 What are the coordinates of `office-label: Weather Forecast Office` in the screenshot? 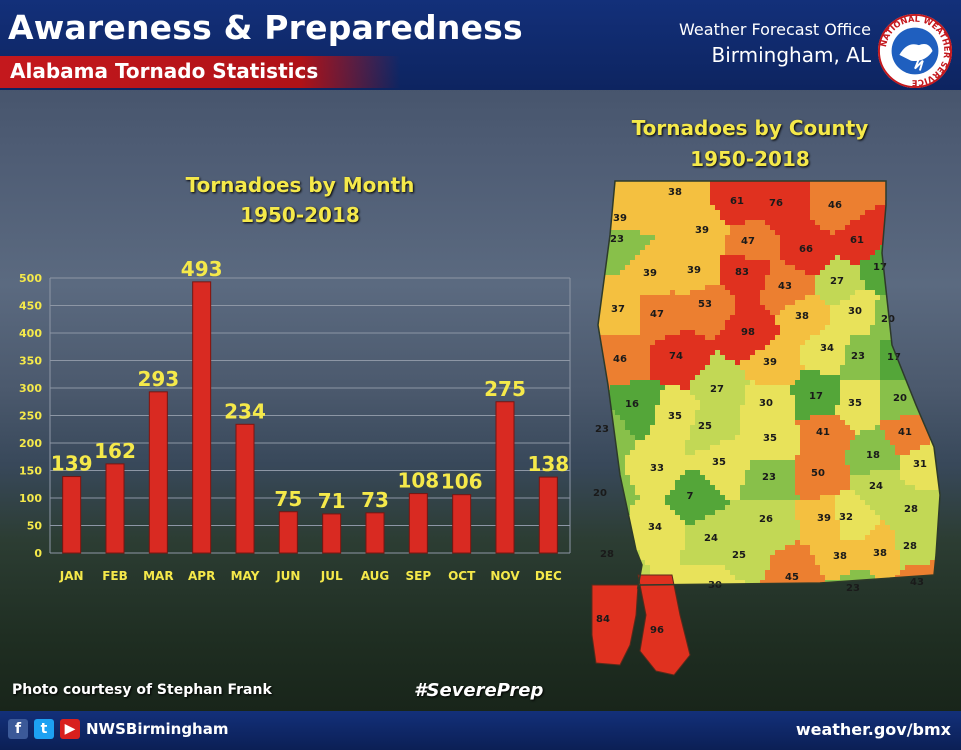 It's located at (775, 29).